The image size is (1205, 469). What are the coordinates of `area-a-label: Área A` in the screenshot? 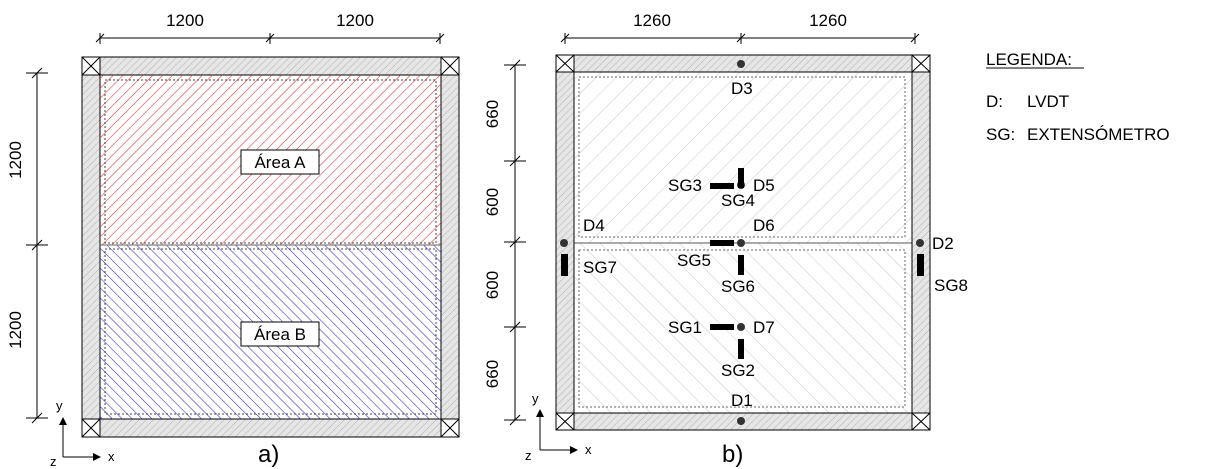 It's located at (280, 162).